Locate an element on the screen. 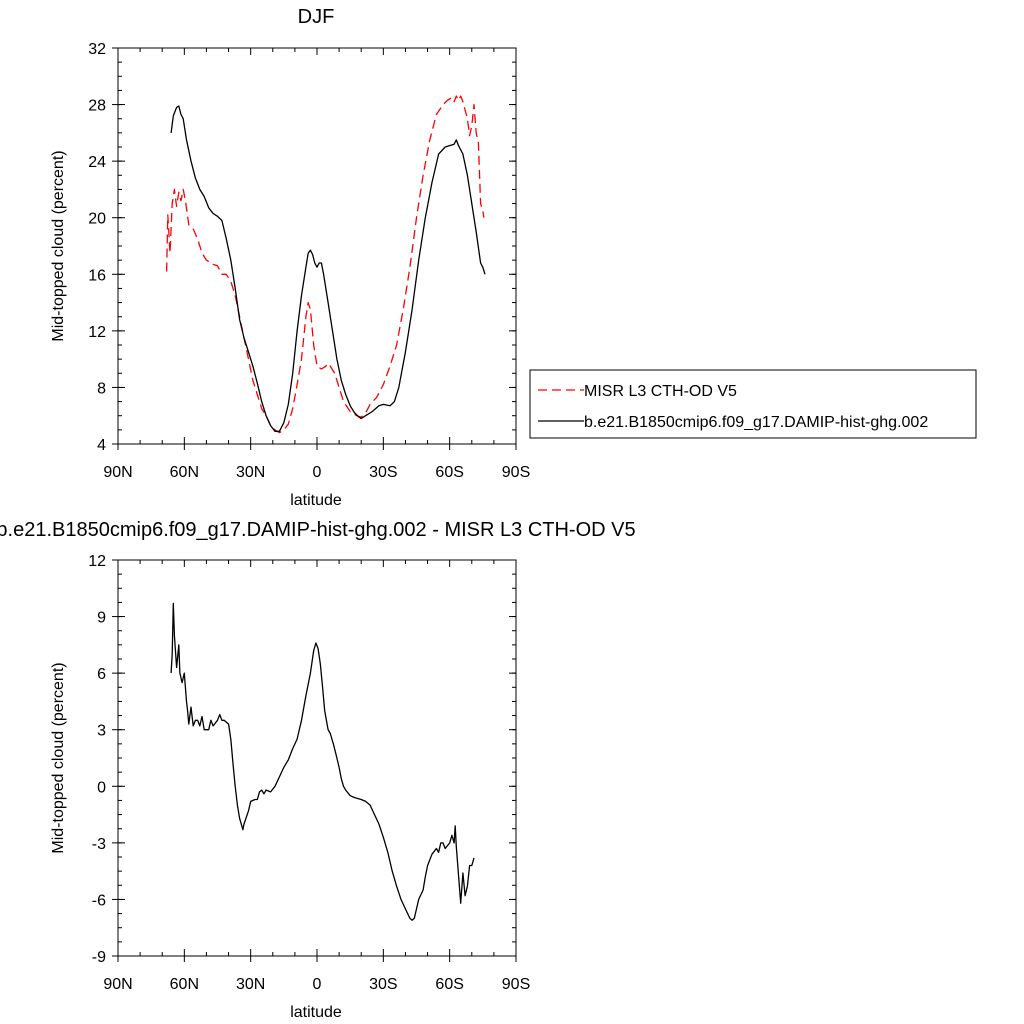 This screenshot has height=1024, width=1024. legend-label-misr: MISR L3 CTH-OD V5 is located at coordinates (660, 391).